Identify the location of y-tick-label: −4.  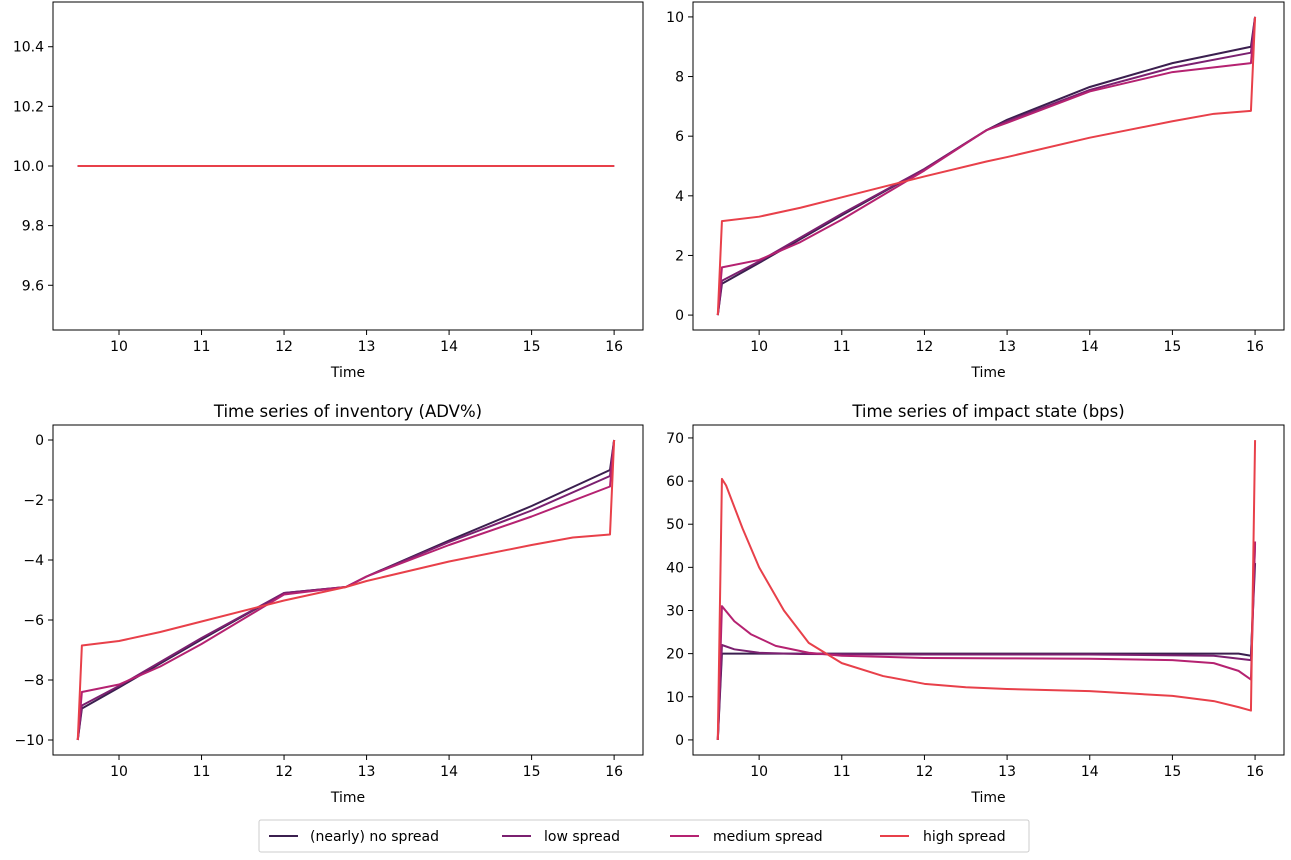
(33, 561).